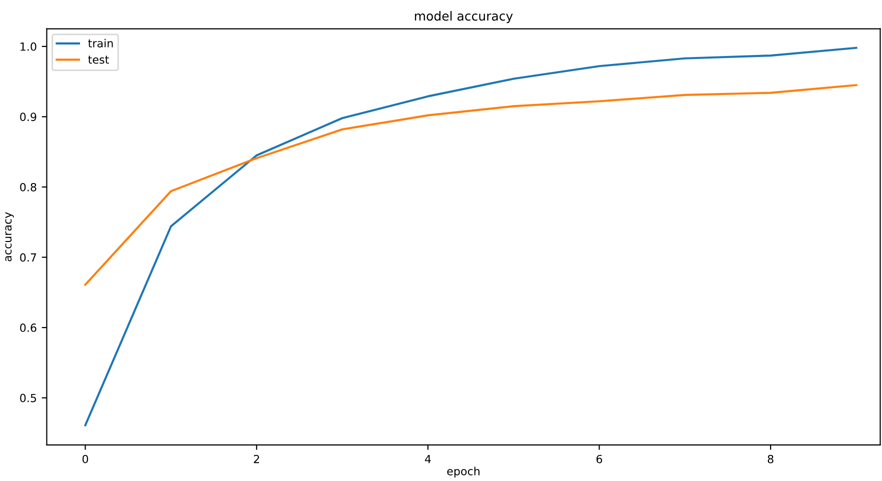 Image resolution: width=882 pixels, height=481 pixels. I want to click on y-tick-label: 0.6, so click(28, 328).